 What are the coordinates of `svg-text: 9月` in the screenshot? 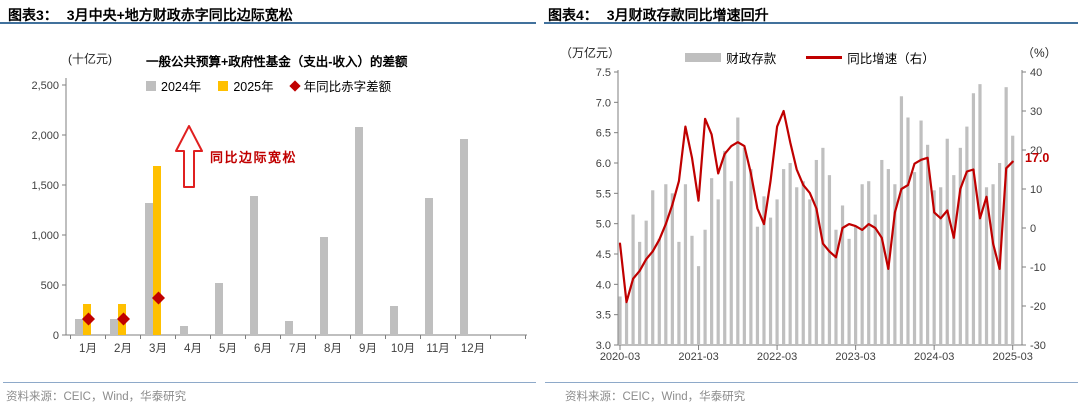 It's located at (368, 349).